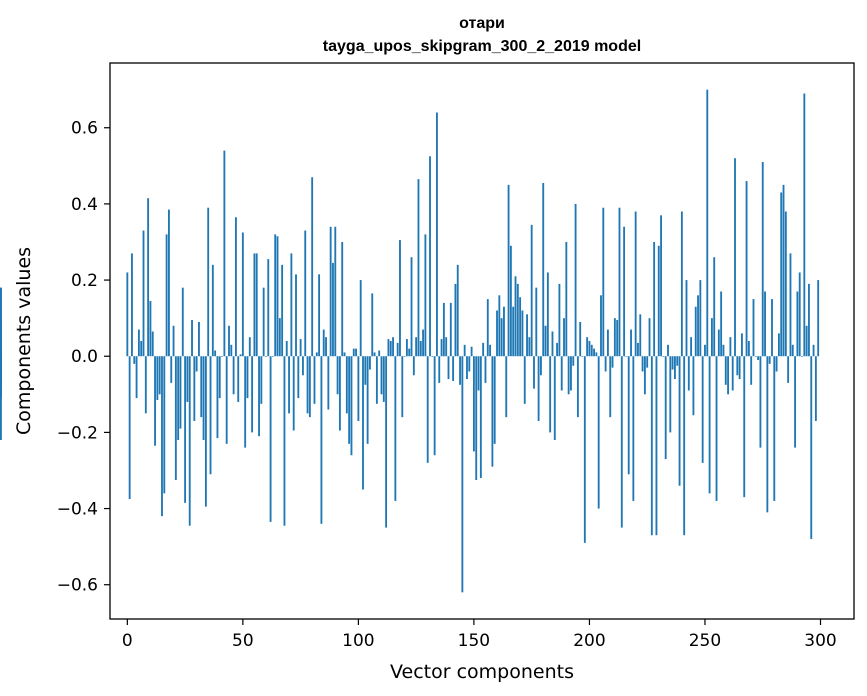 This screenshot has width=867, height=696. I want to click on y-axis-label: Components values, so click(24, 341).